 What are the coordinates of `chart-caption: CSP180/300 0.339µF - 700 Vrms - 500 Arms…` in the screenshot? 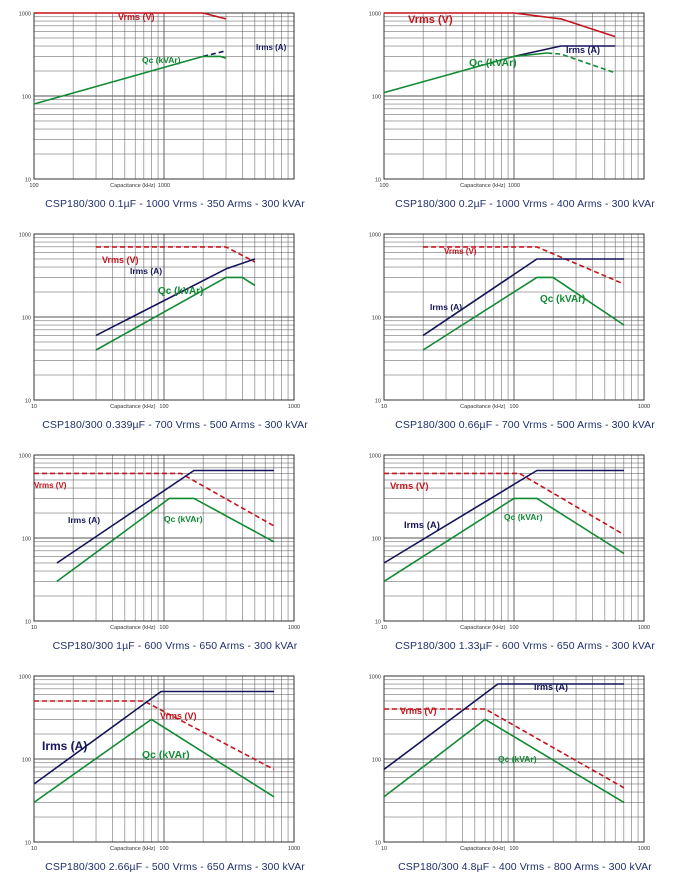 It's located at (175, 425).